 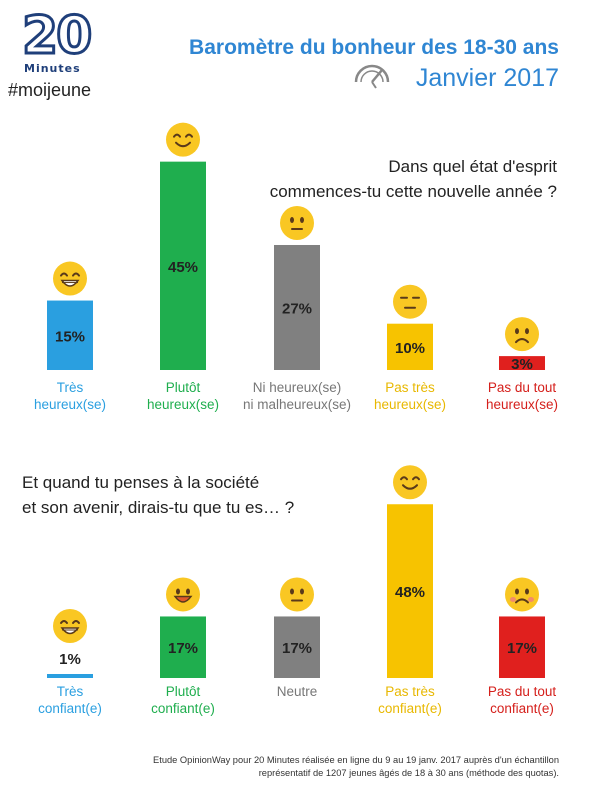 What do you see at coordinates (410, 404) in the screenshot?
I see `chart1-category-label-4-line-2: heureux(se)` at bounding box center [410, 404].